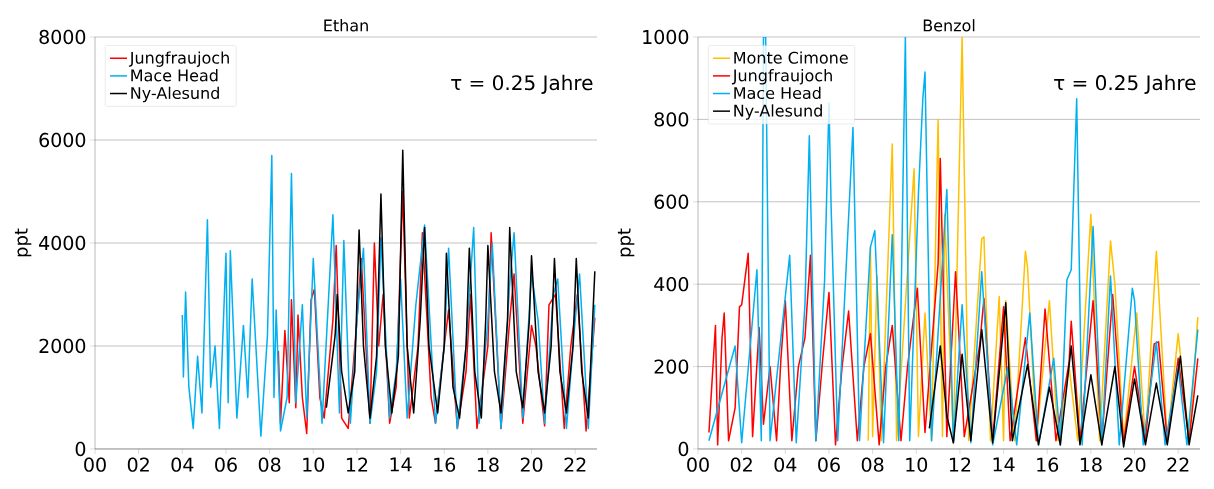 This screenshot has width=1214, height=489. I want to click on chart-title: Ethan, so click(346, 25).